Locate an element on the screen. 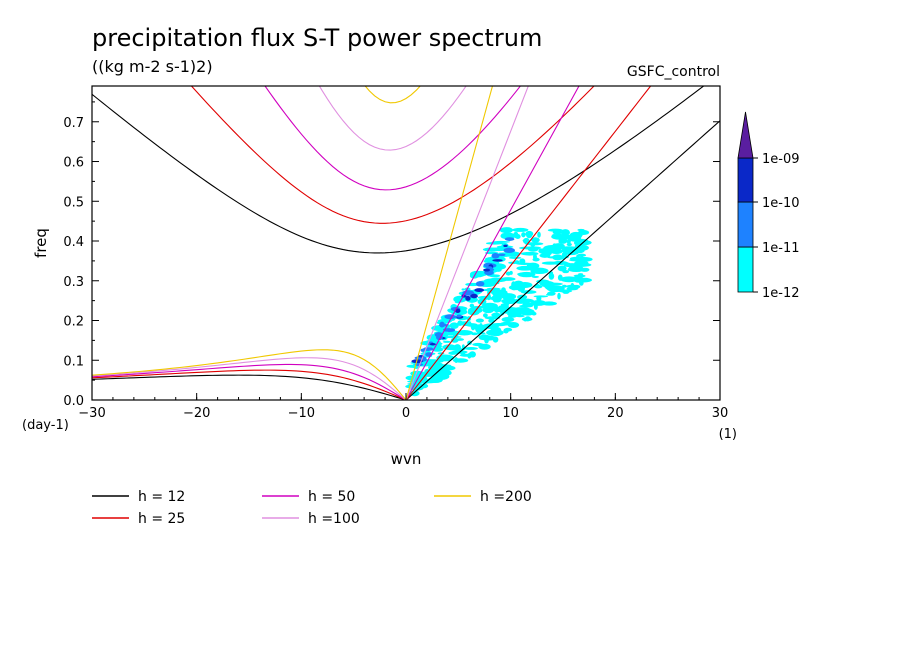  y-tick-label: 0.5 is located at coordinates (73, 202).